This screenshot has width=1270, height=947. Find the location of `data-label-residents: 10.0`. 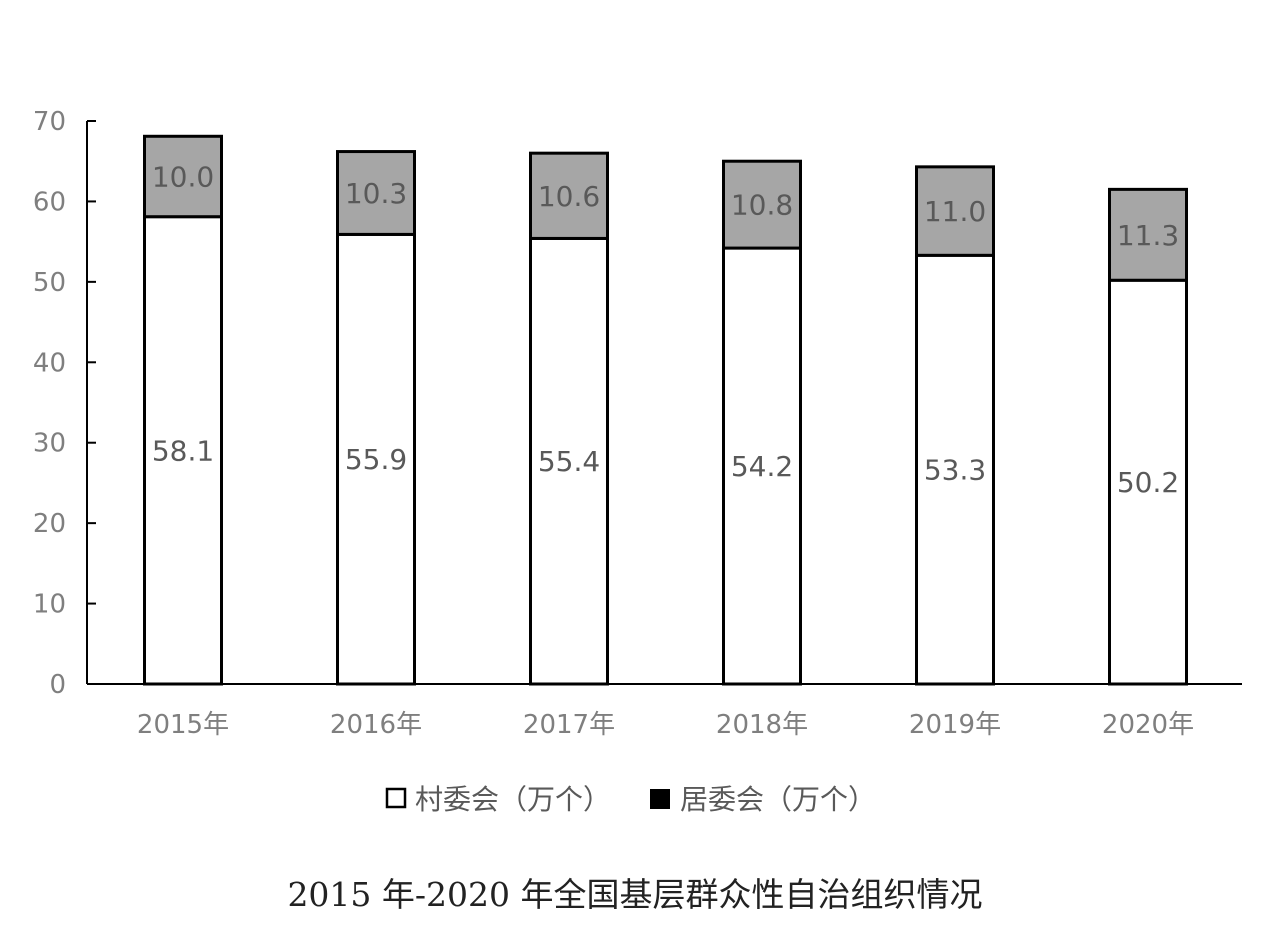

data-label-residents: 10.0 is located at coordinates (183, 176).